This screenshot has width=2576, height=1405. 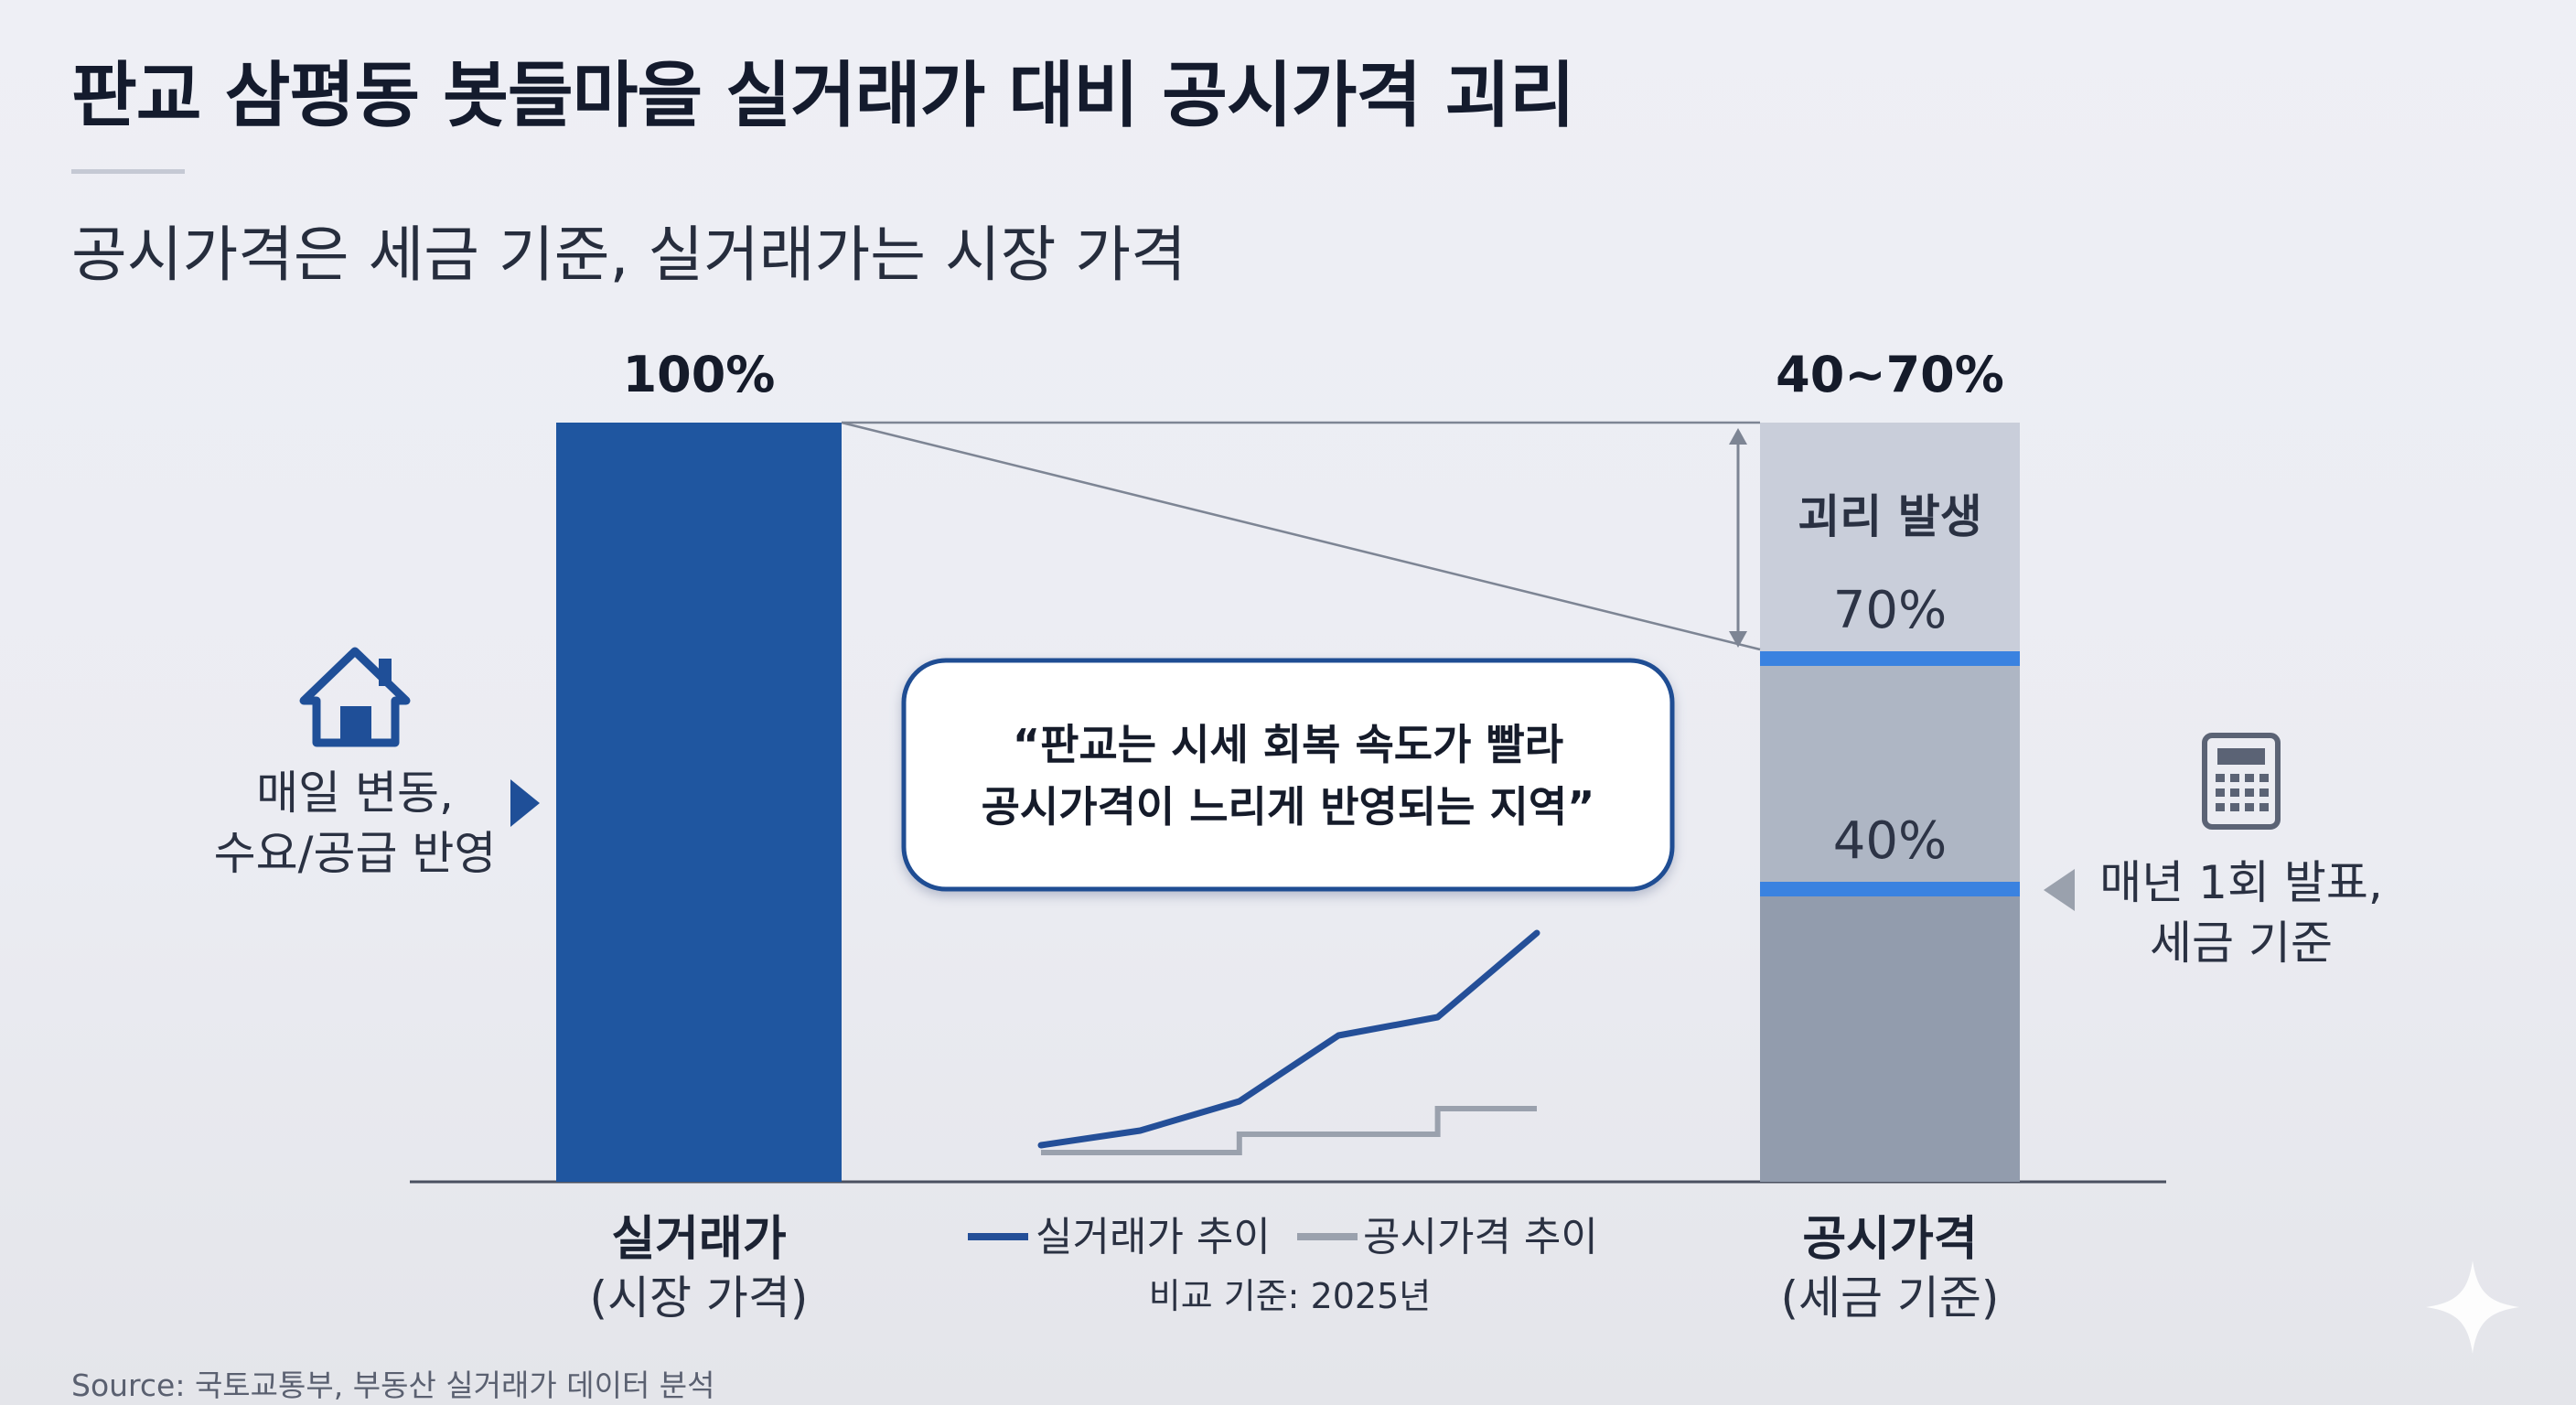 I want to click on source-note: Source: 국토교통부, 부동산 실거래가 데이터 분석, so click(x=393, y=1385).